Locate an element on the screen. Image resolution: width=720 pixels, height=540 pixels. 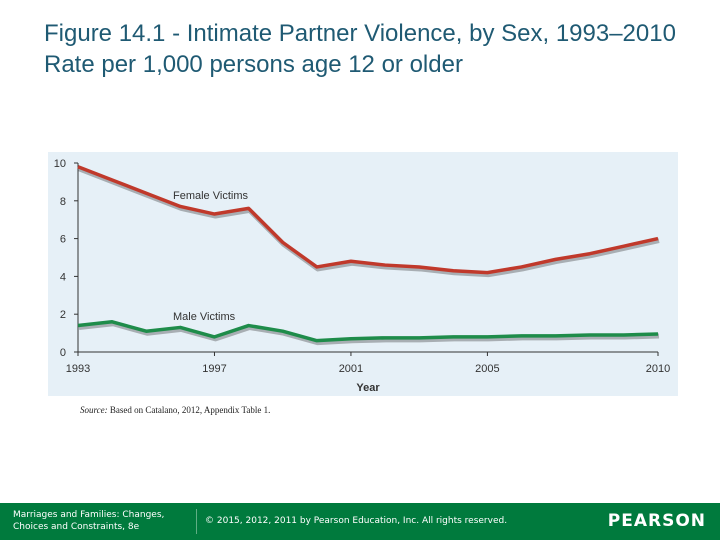
y-tick-label: 6 is located at coordinates (63, 240).